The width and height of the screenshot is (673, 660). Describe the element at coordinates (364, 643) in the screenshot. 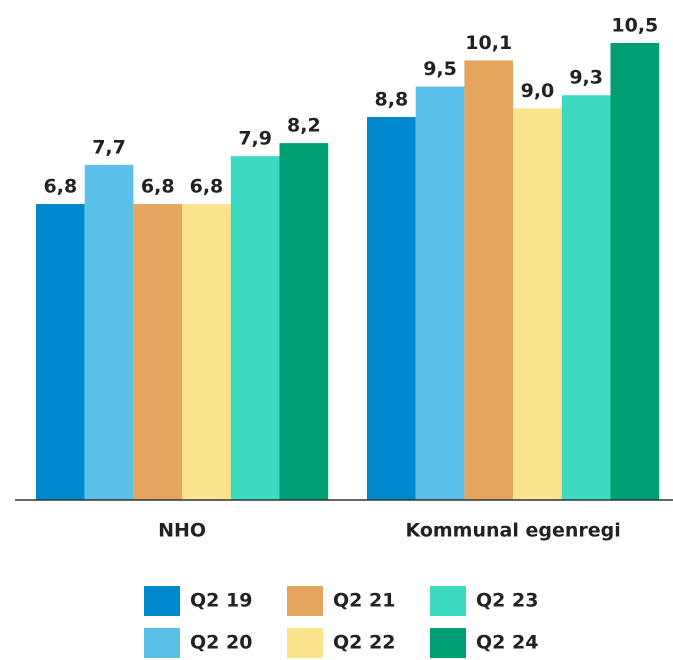

I see `legend-label: Q2 22` at that location.